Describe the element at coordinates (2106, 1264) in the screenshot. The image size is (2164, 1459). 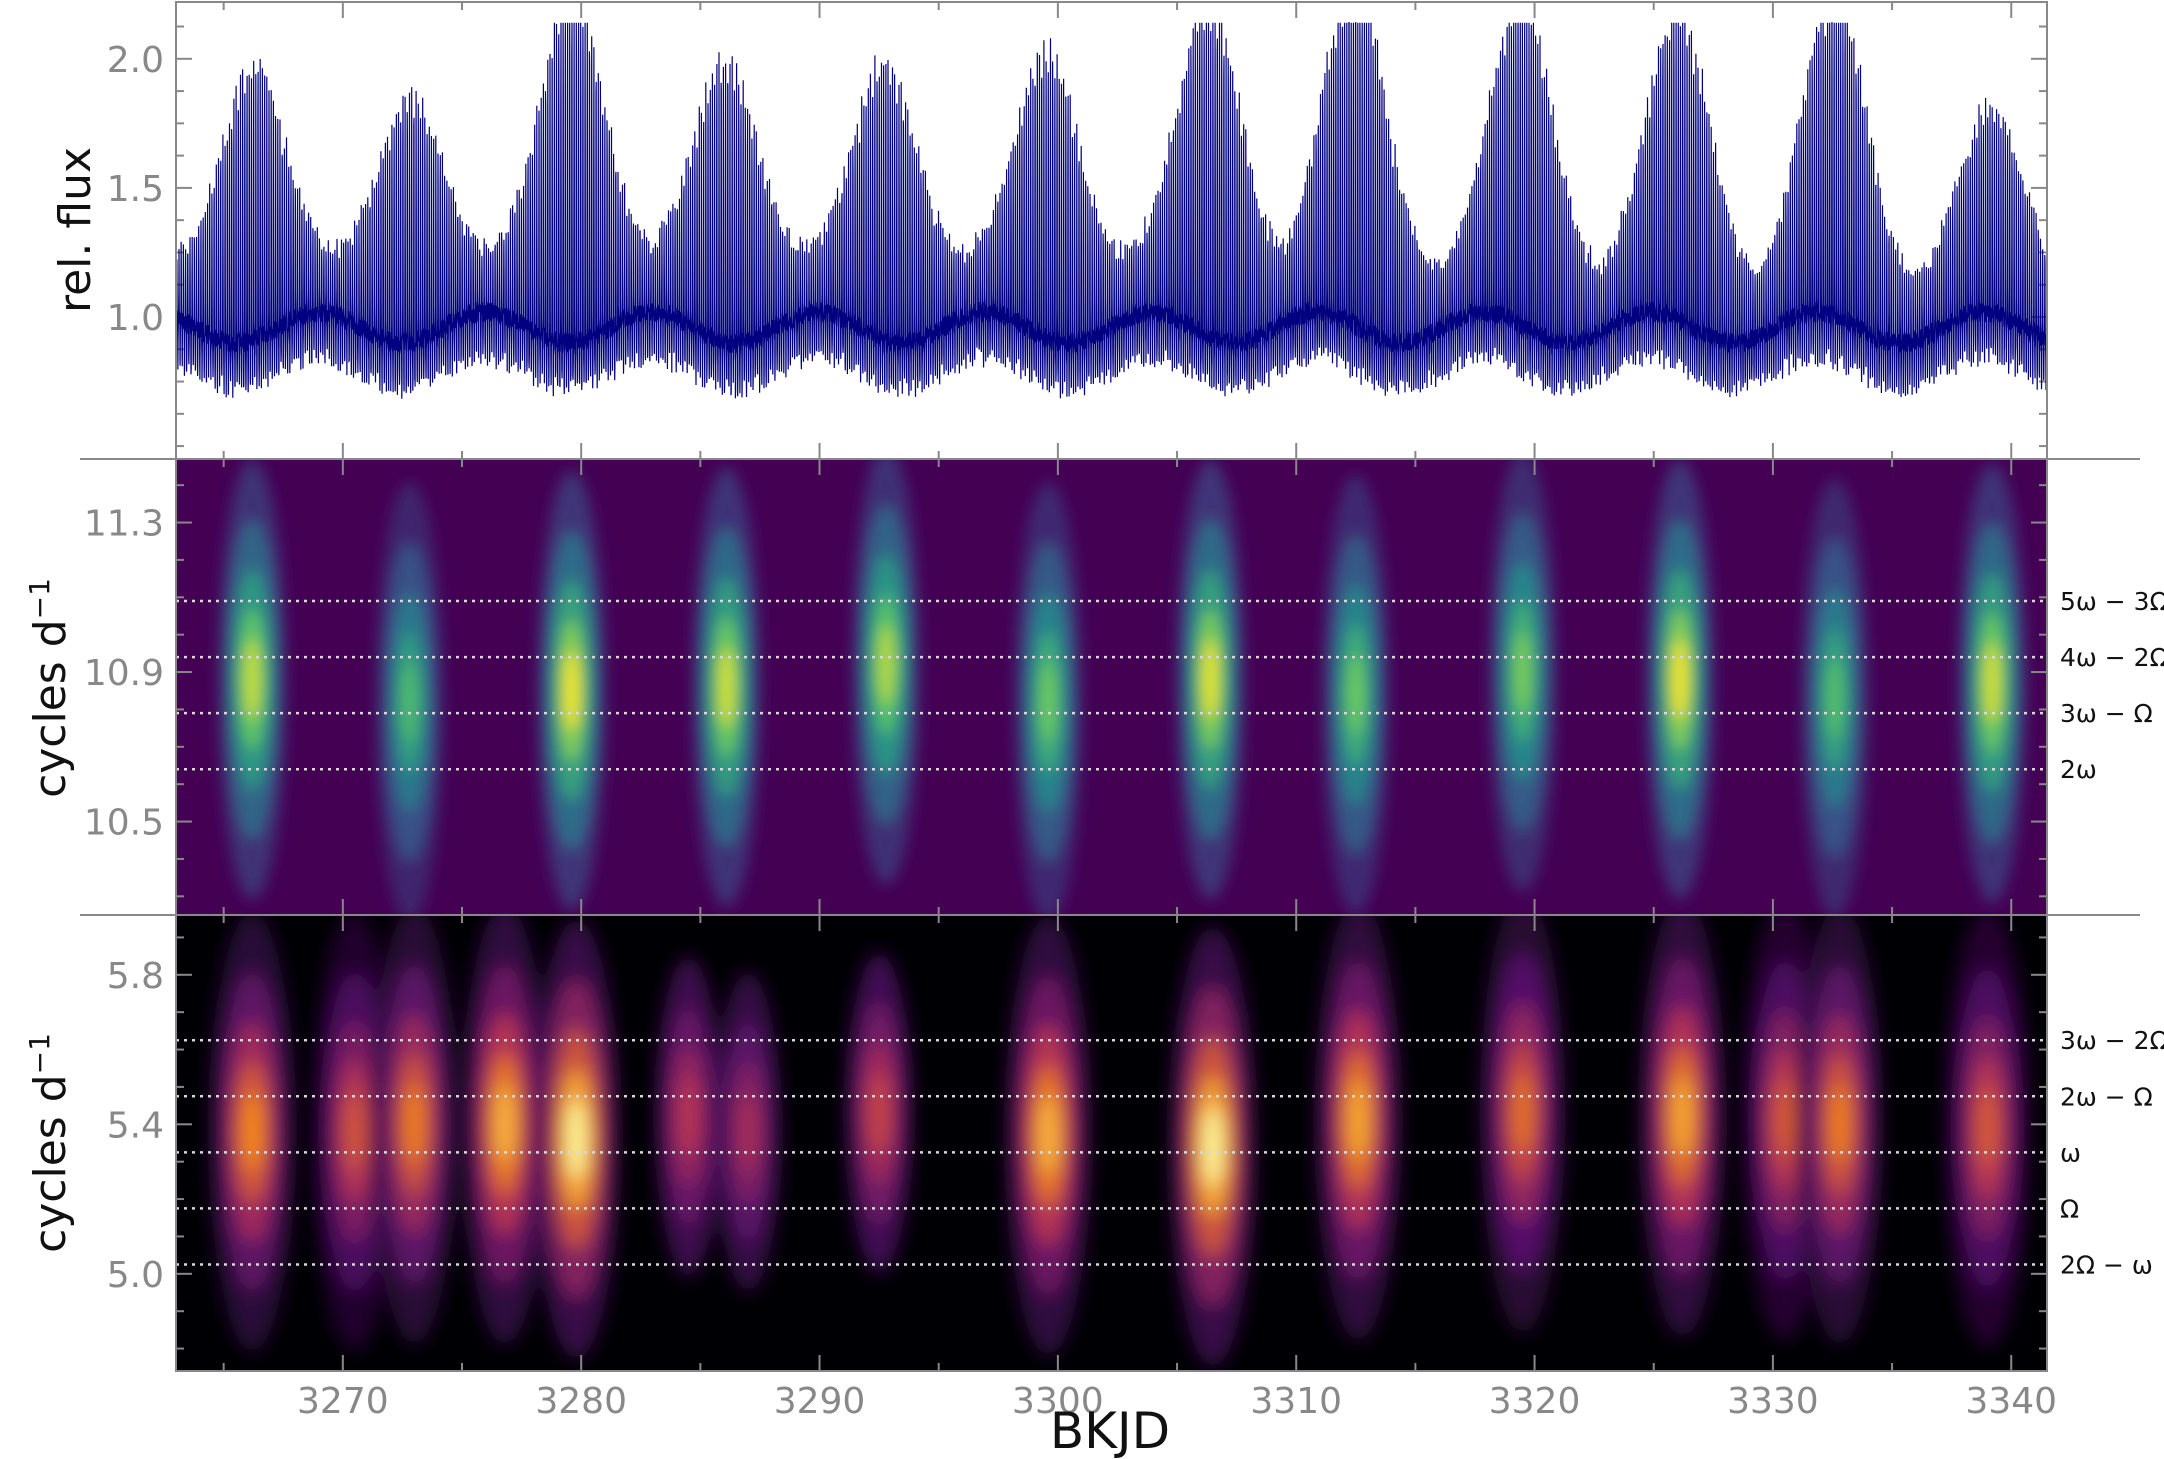
I see `reference-line-label: 2Ω − ω` at that location.